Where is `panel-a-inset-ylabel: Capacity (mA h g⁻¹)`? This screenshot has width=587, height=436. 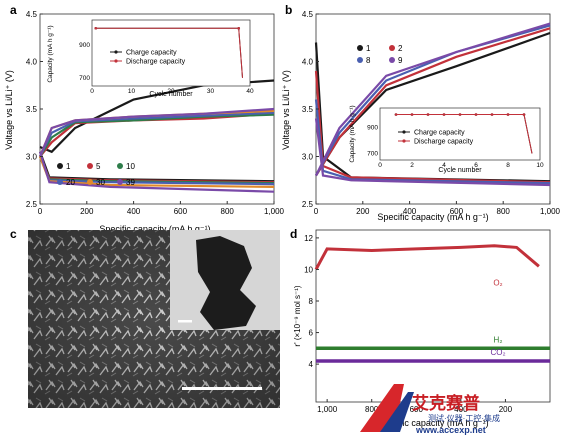 panel-a-inset-ylabel: Capacity (mA h g⁻¹) is located at coordinates (50, 53).